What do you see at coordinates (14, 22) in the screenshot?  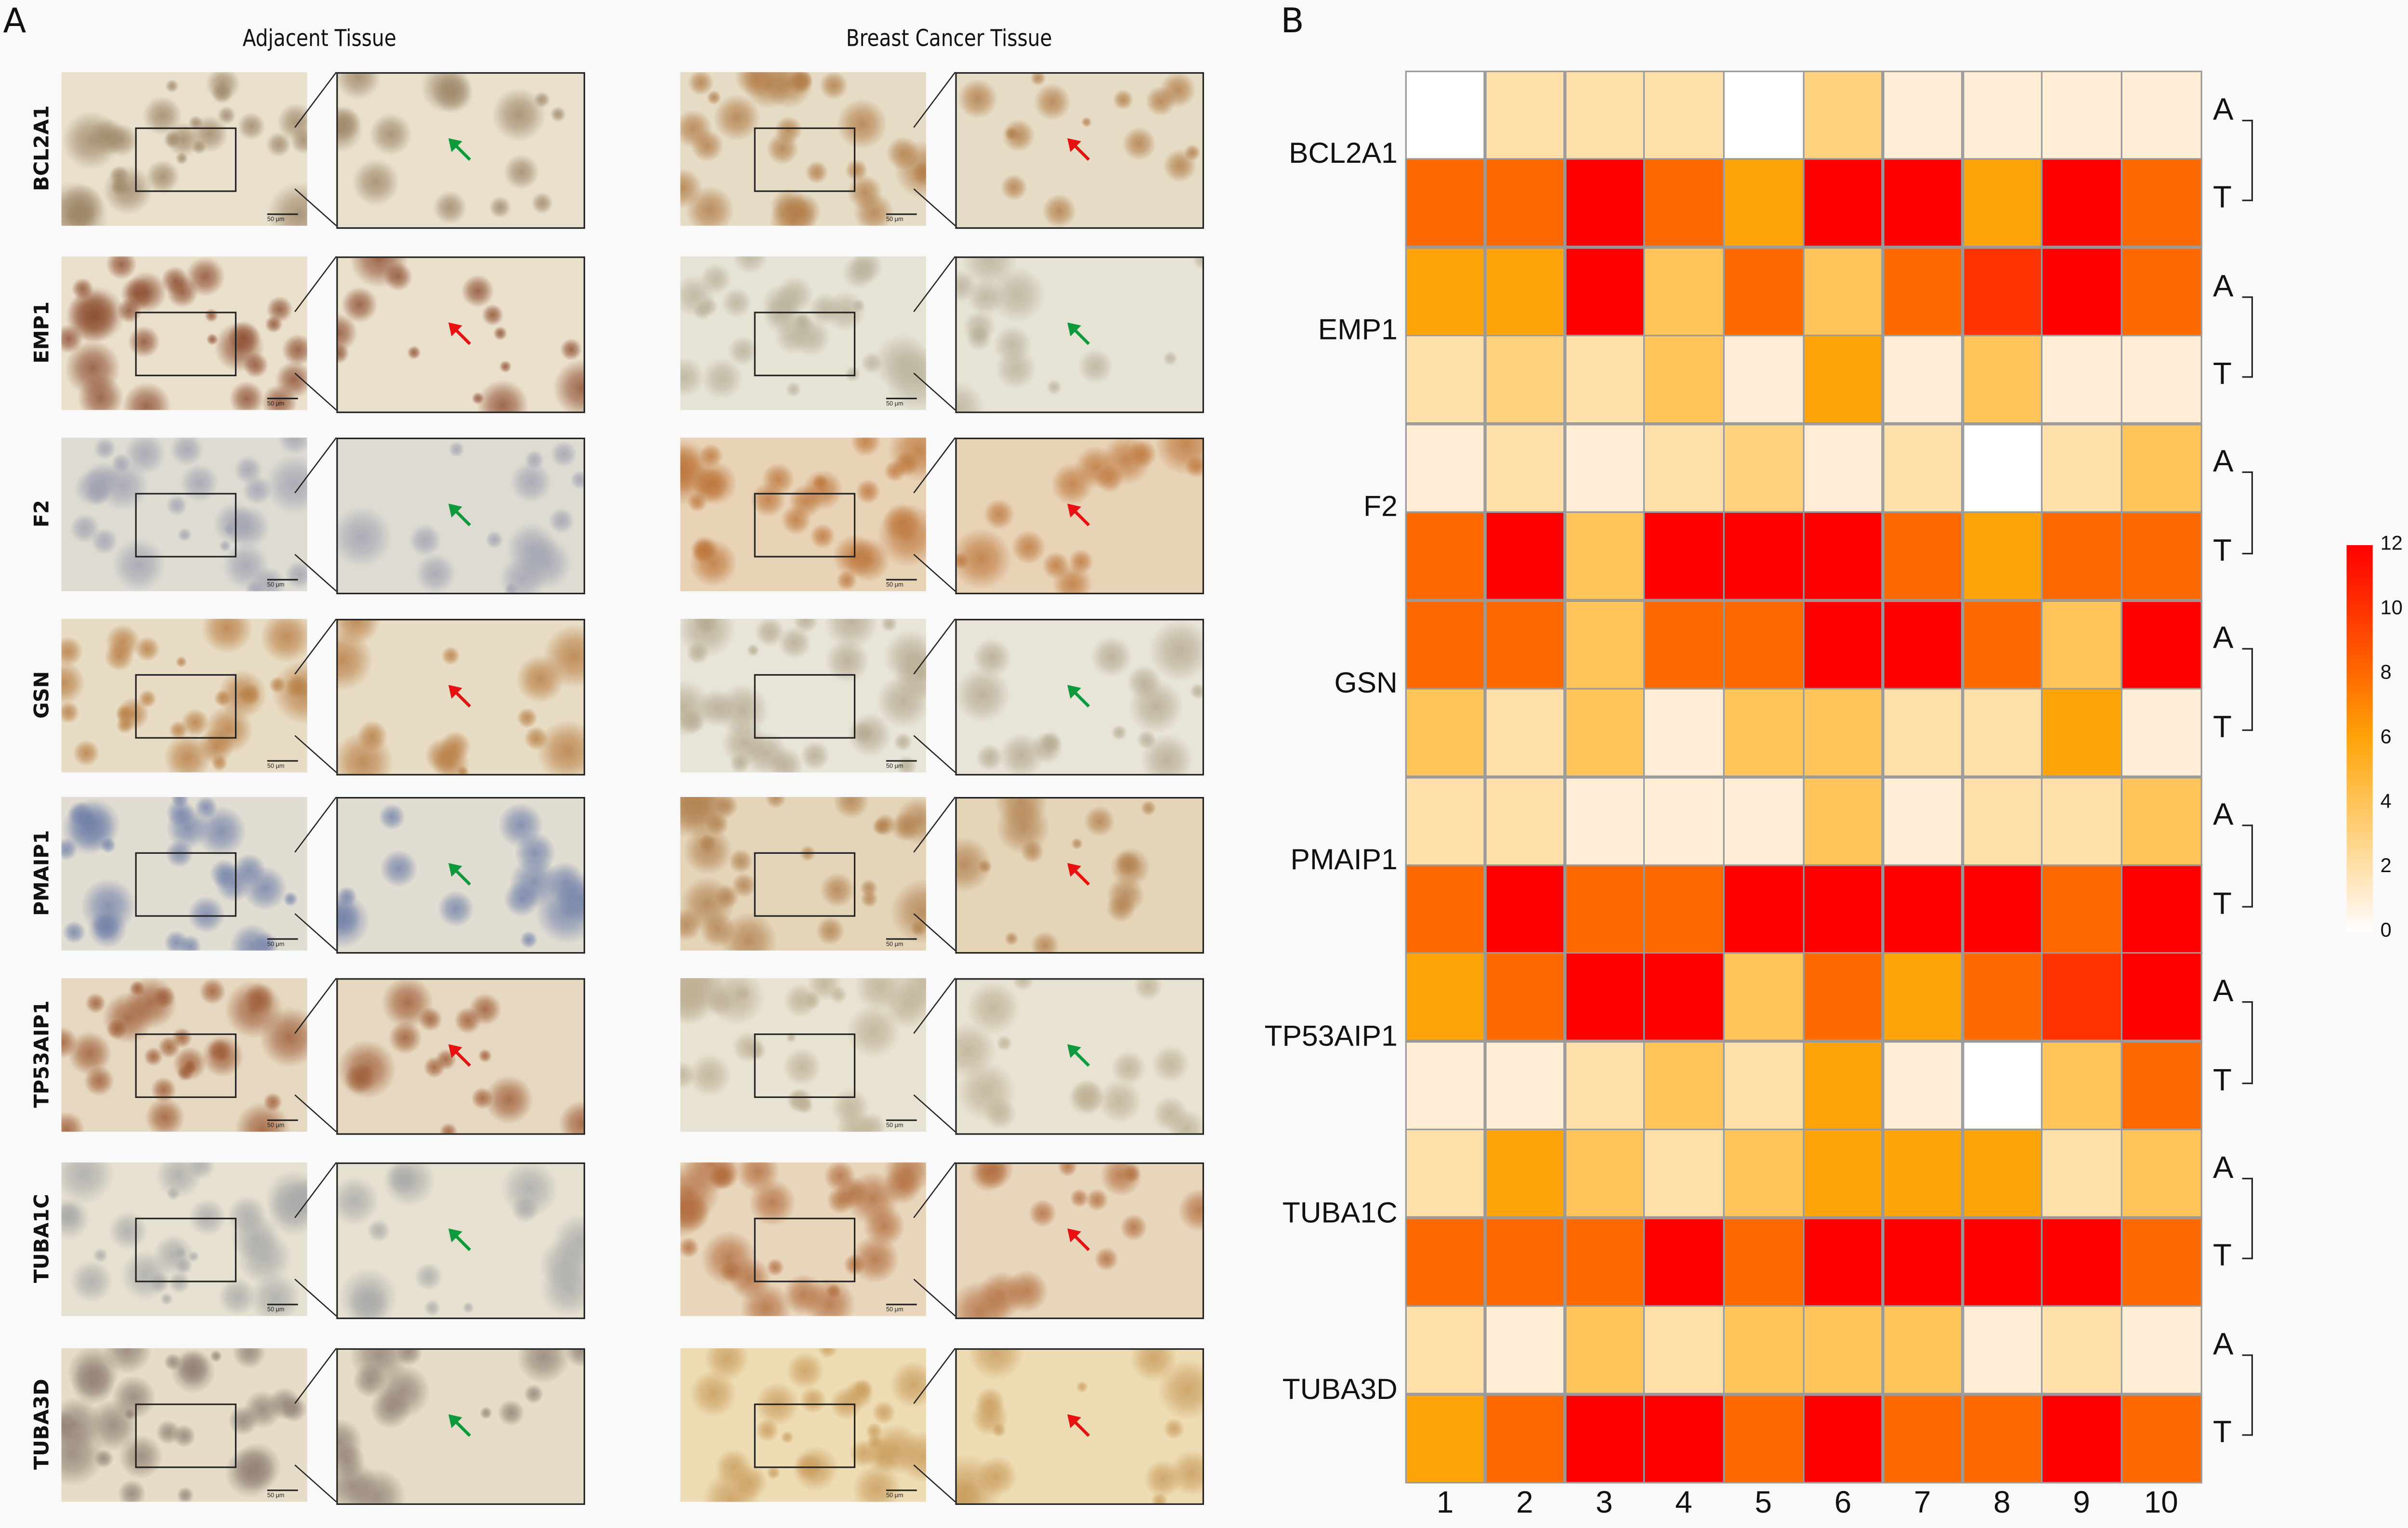 I see `panel-a-letter: A` at bounding box center [14, 22].